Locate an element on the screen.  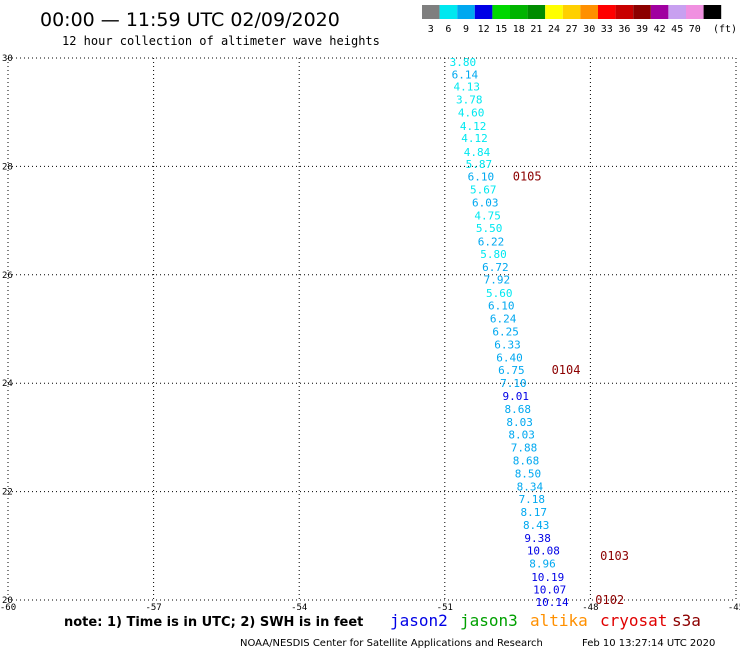
wave-height-label: 5.80 is located at coordinates (493, 254).